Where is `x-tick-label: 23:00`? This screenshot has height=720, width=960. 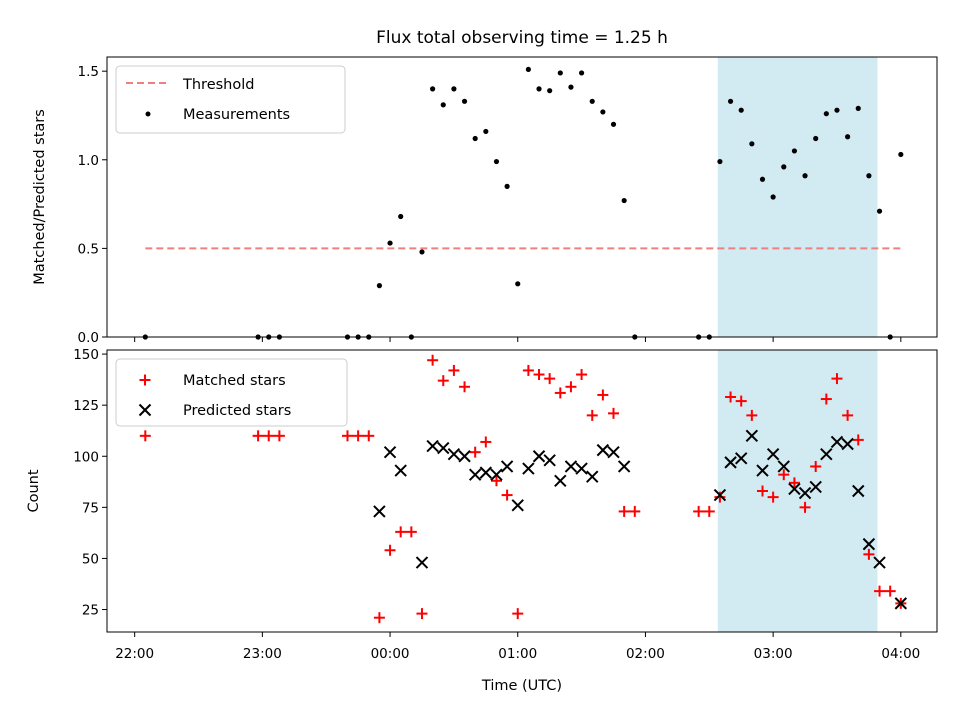 x-tick-label: 23:00 is located at coordinates (262, 654).